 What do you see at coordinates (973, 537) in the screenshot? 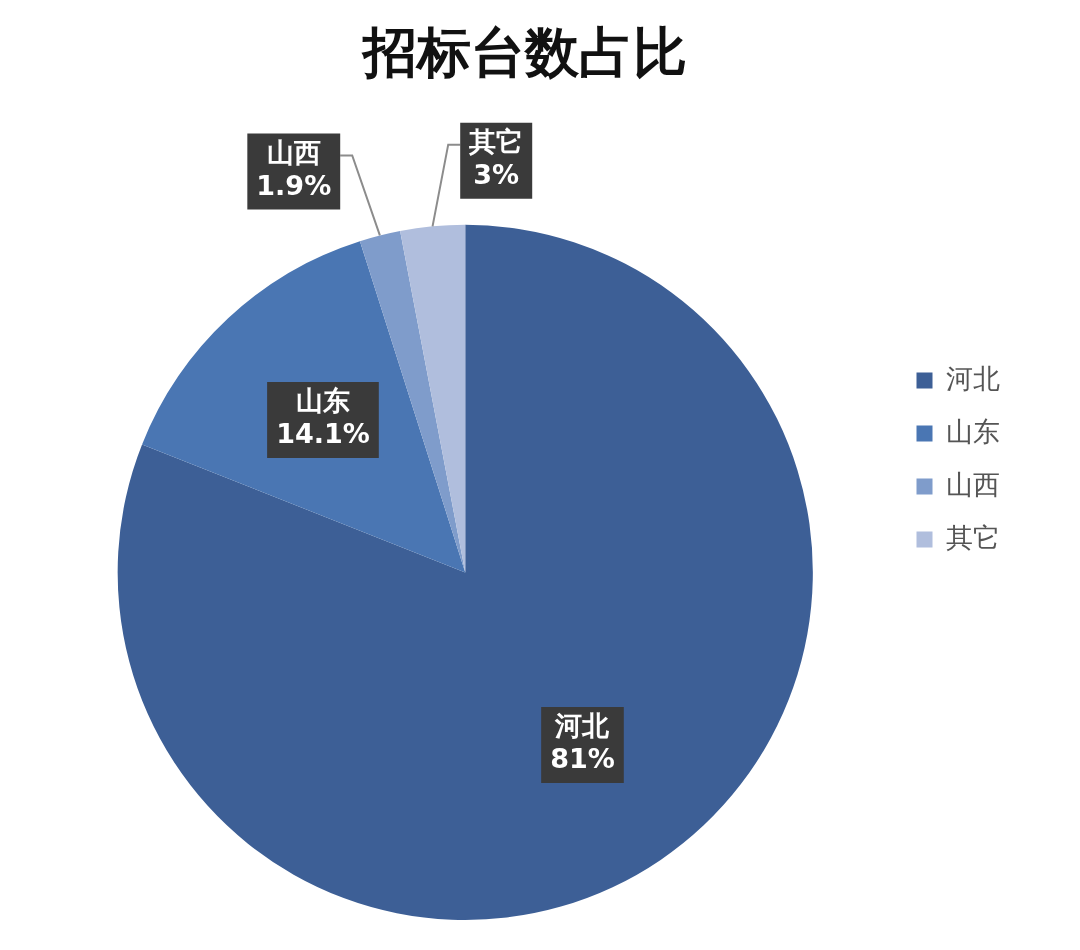
I see `legend-label: 其它` at bounding box center [973, 537].